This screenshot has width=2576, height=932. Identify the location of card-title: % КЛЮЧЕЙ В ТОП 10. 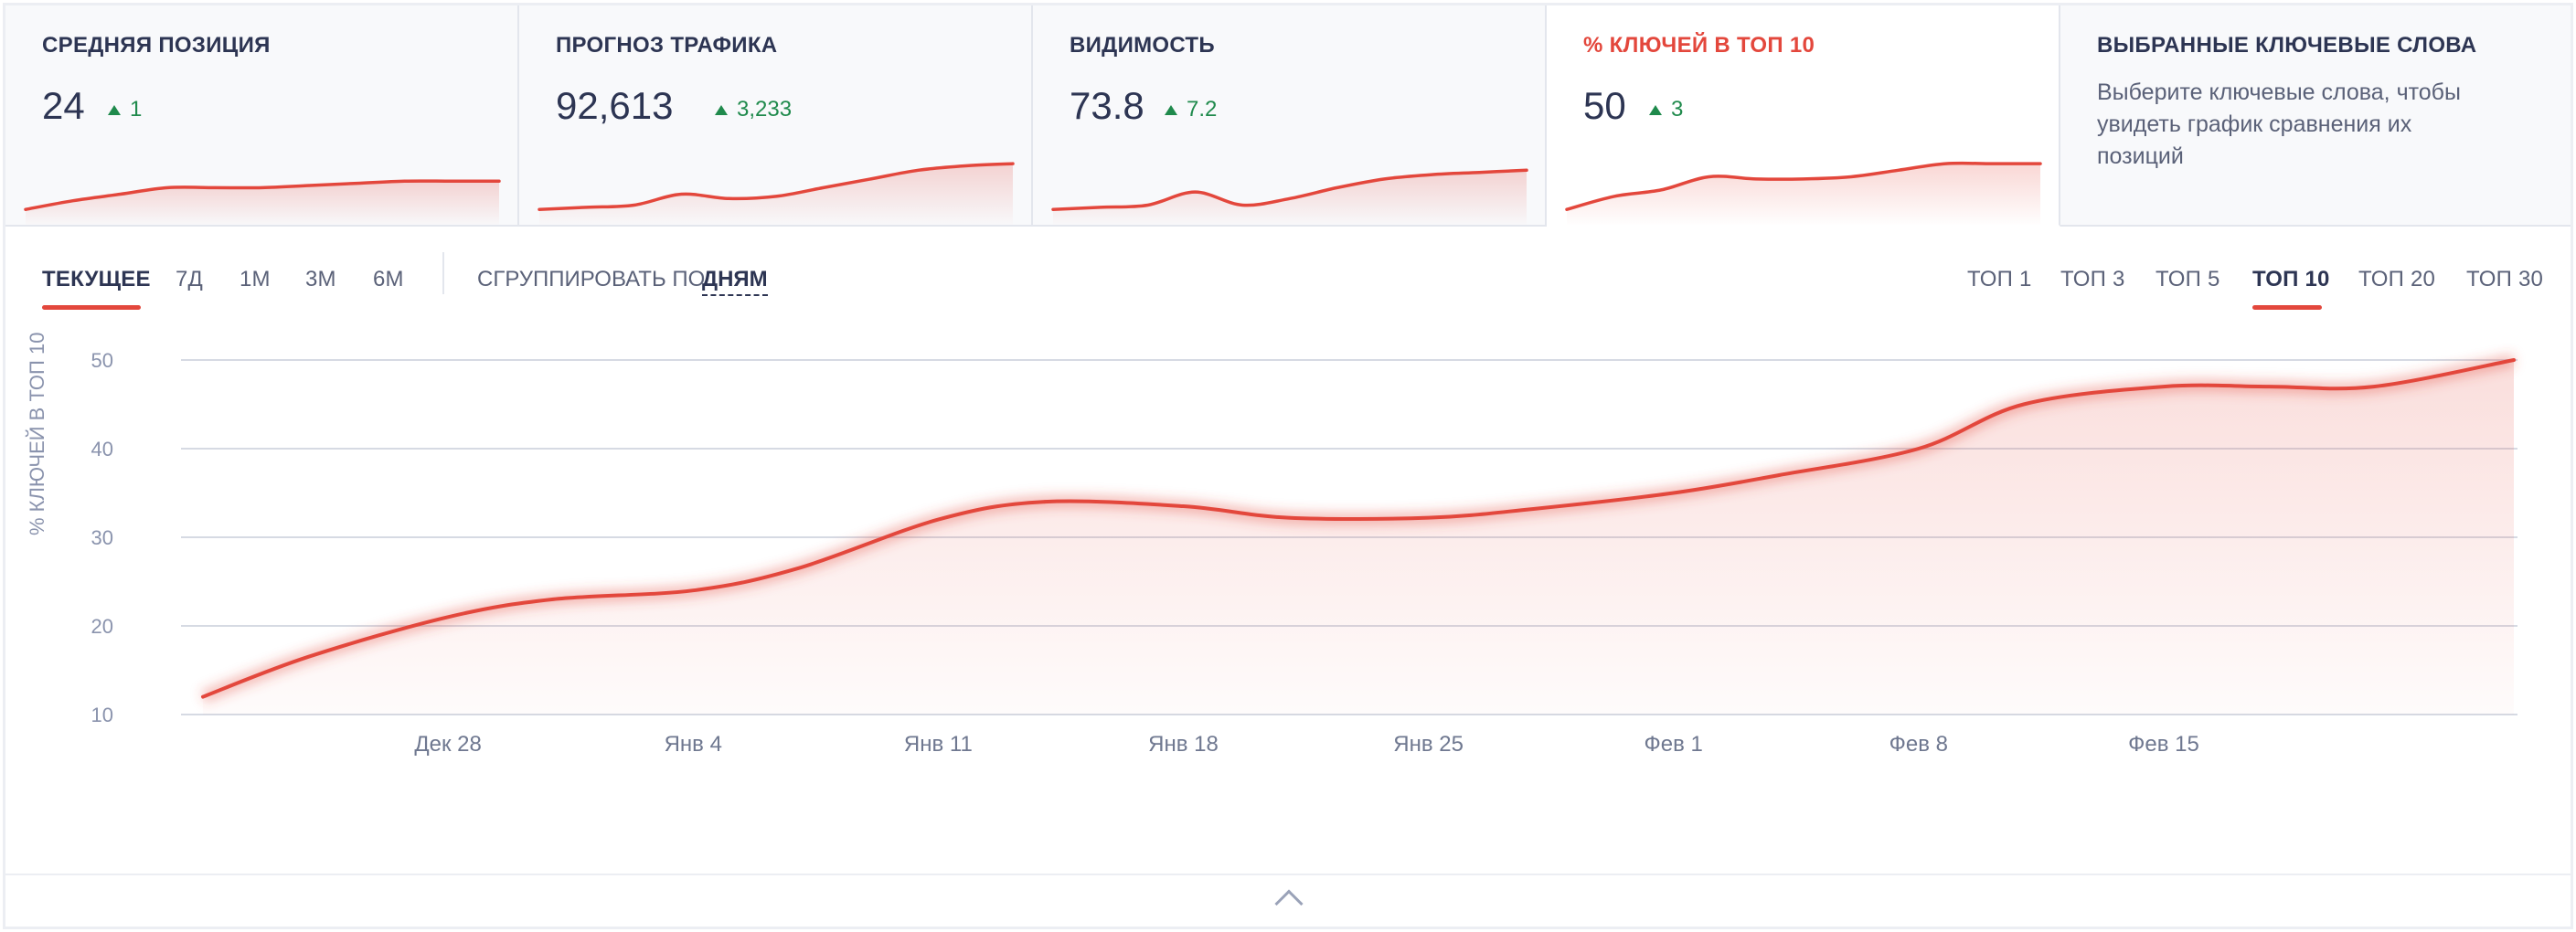
(1699, 45).